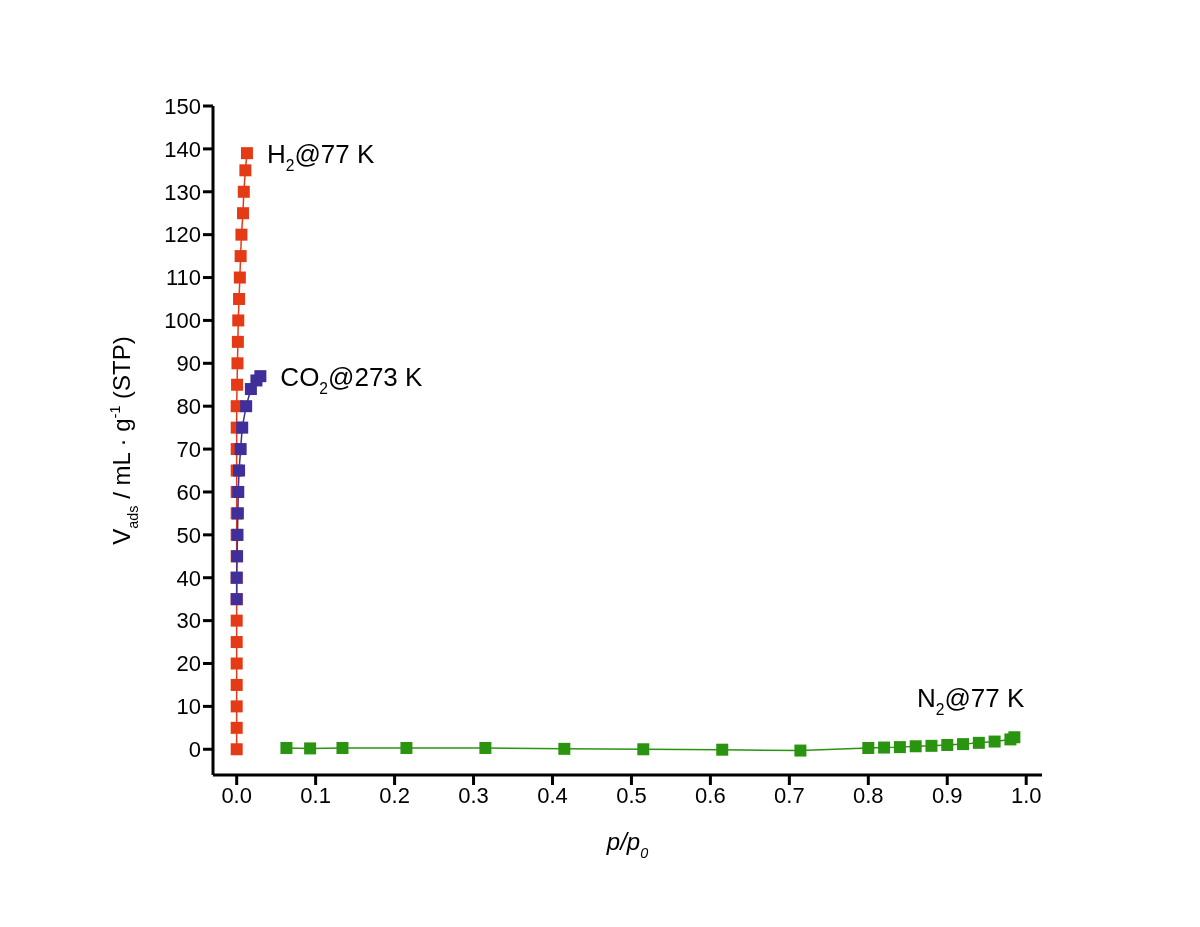 The image size is (1200, 927). Describe the element at coordinates (188, 535) in the screenshot. I see `y-tick-label: 50` at that location.